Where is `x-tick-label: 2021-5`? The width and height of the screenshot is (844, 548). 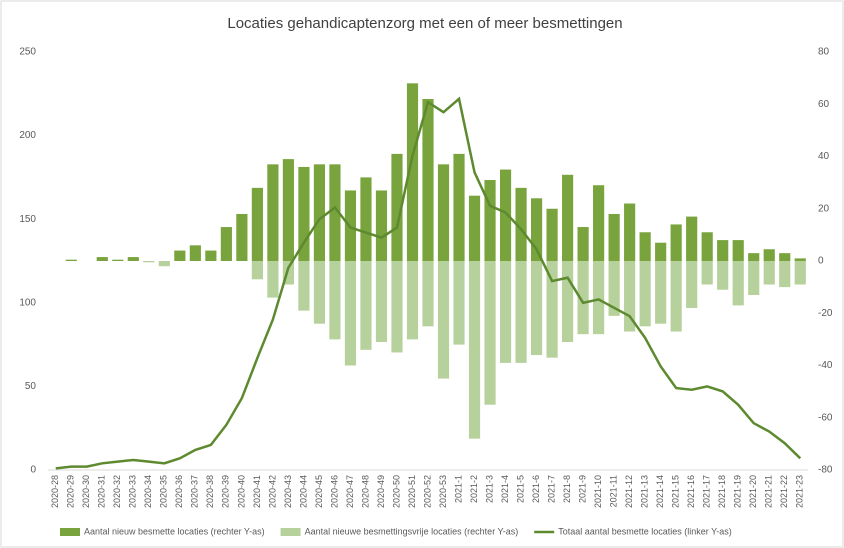
x-tick-label: 2021-5 is located at coordinates (520, 489).